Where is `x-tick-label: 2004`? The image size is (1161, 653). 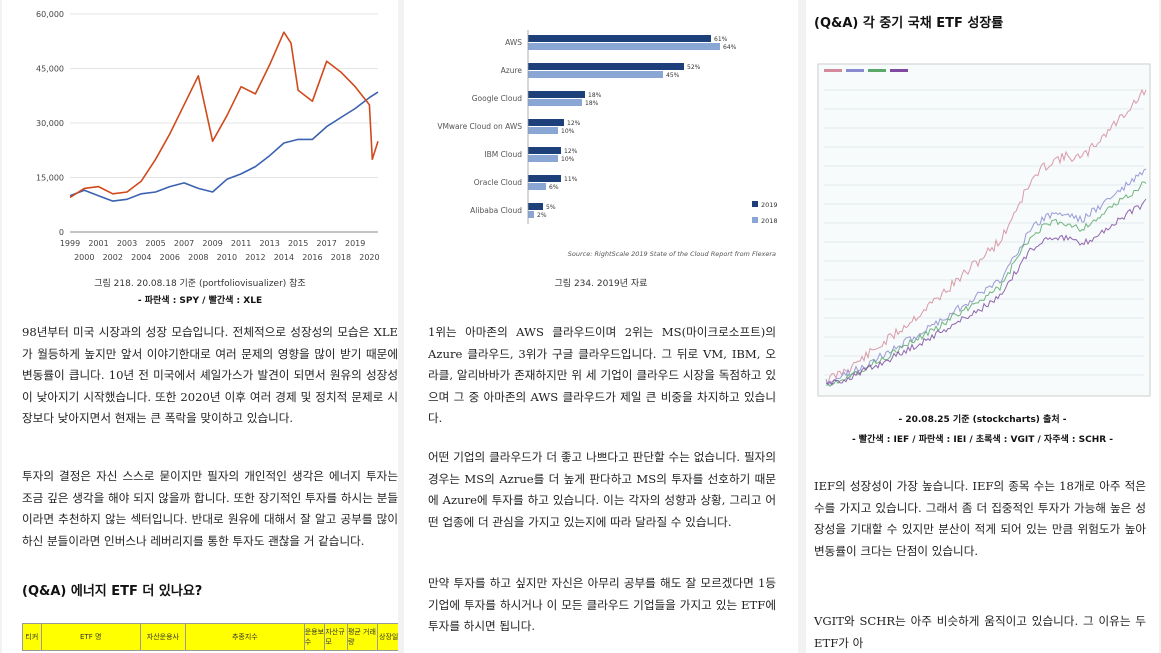
x-tick-label: 2004 is located at coordinates (141, 257).